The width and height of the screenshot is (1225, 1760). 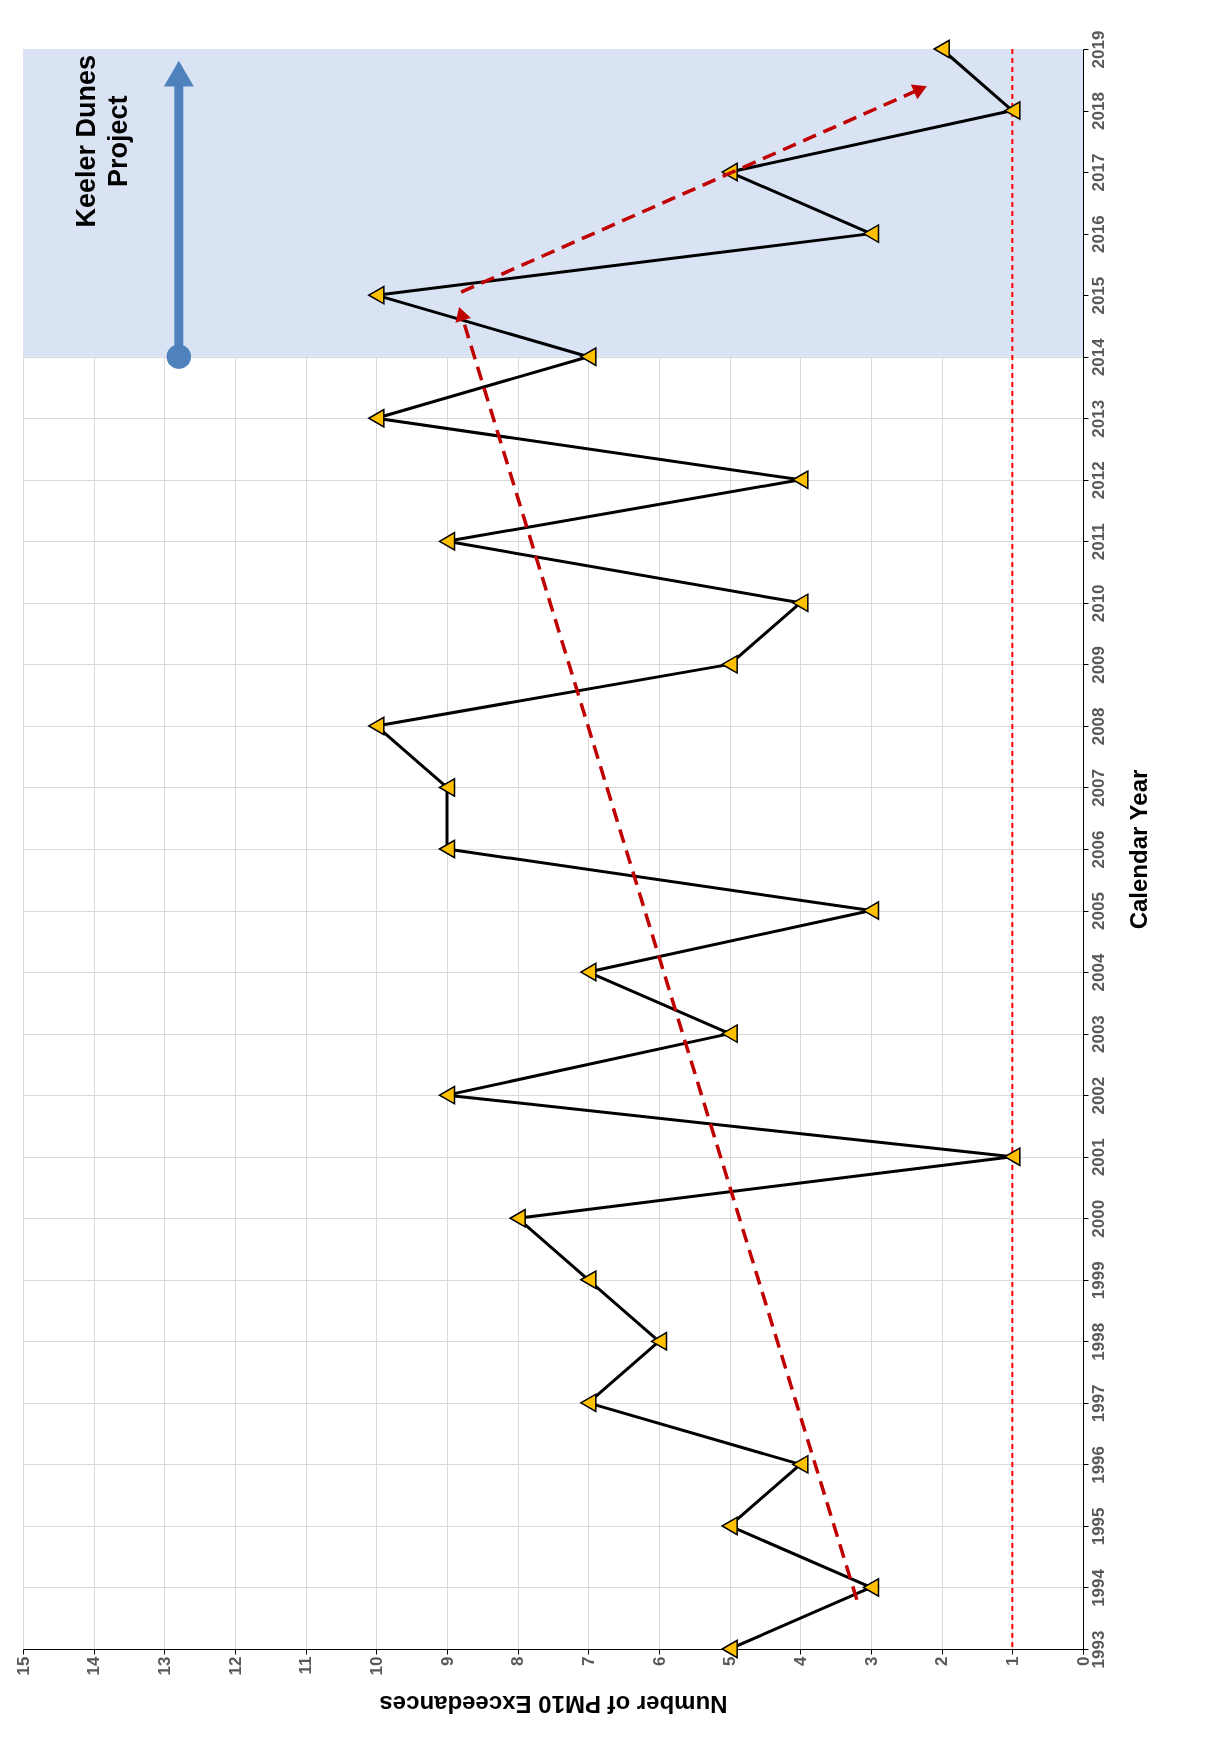 I want to click on y-tick-label: 1999, so click(x=1098, y=1280).